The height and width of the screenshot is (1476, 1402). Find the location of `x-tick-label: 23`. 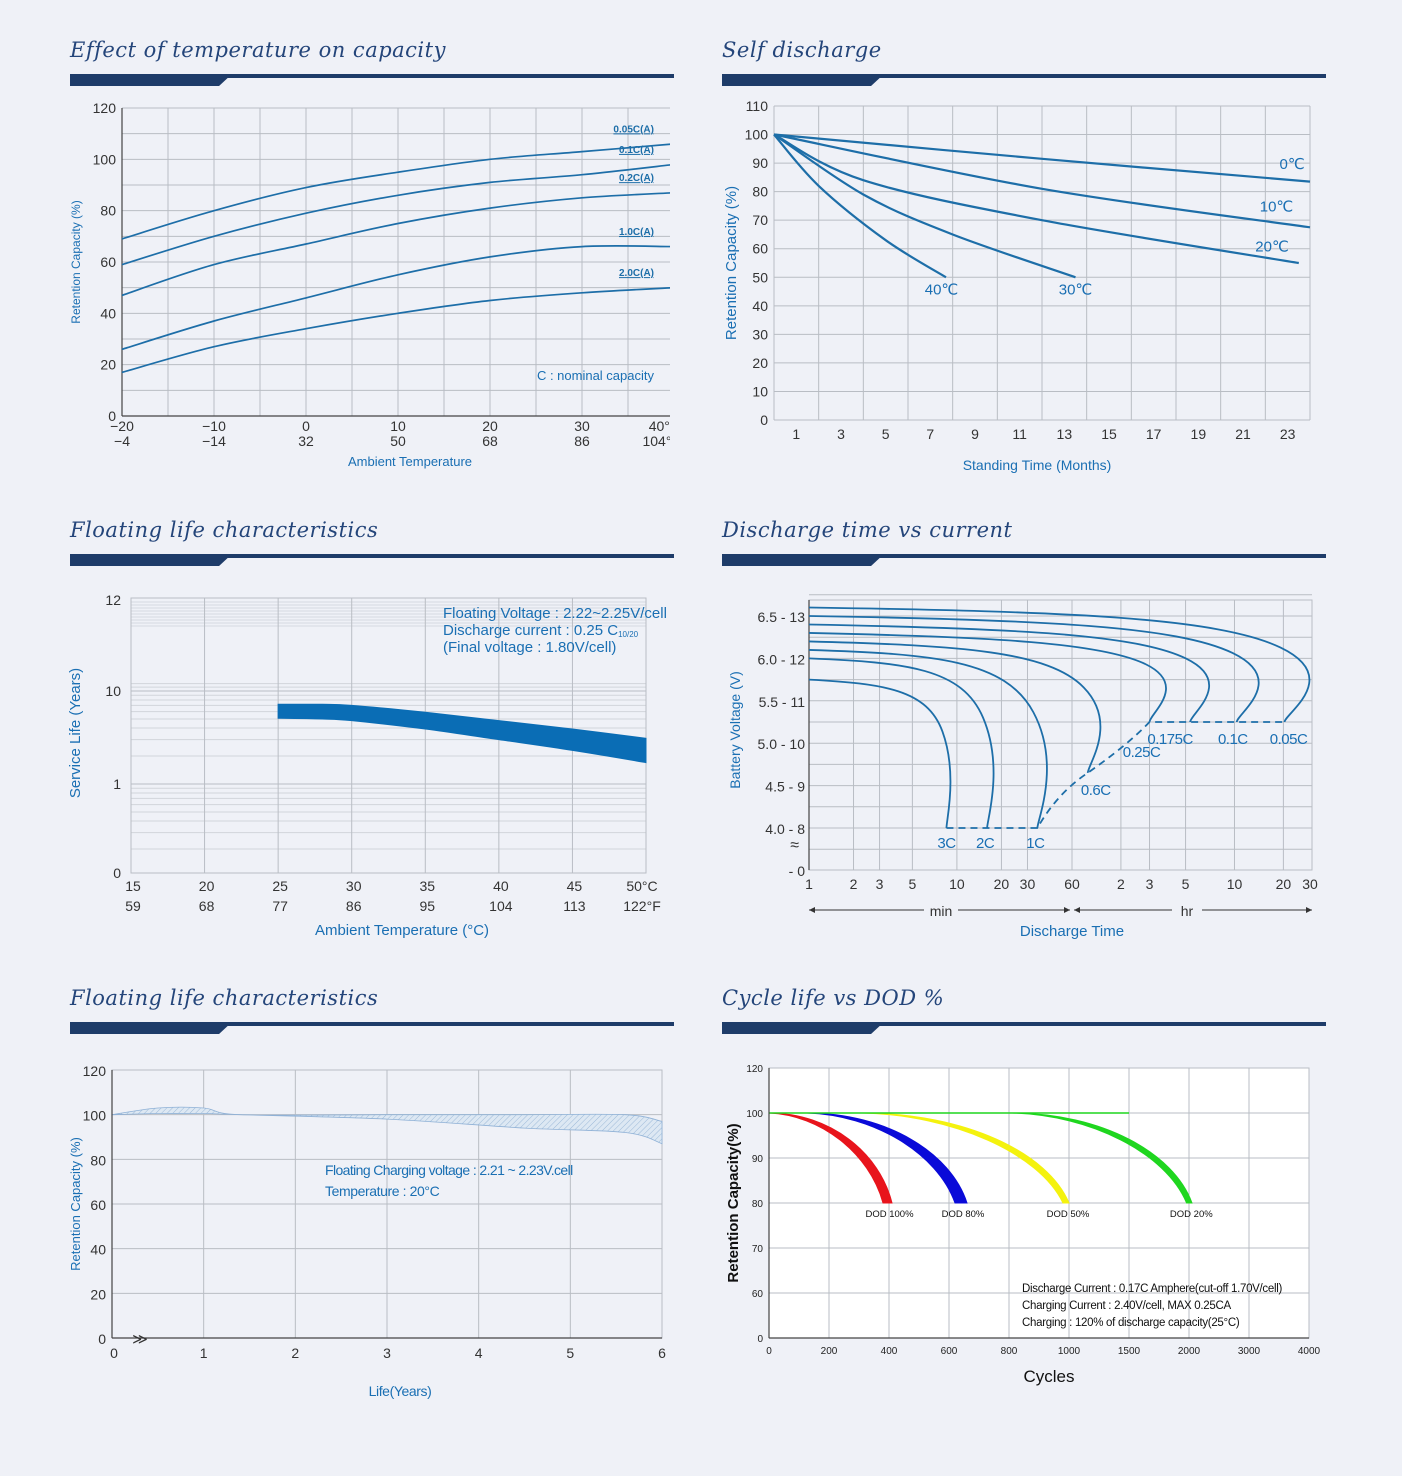

x-tick-label: 23 is located at coordinates (1288, 434).